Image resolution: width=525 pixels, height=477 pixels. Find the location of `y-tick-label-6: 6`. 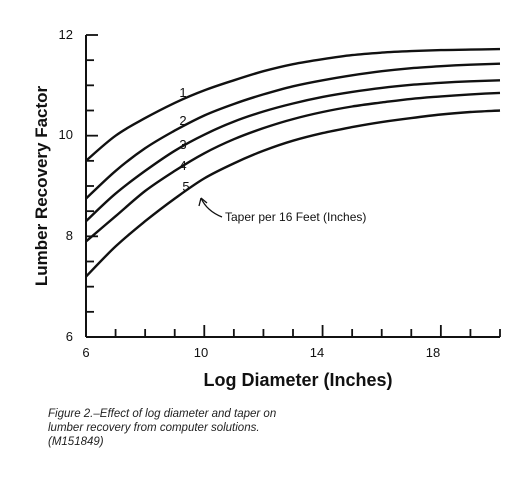

y-tick-label-6: 6 is located at coordinates (69, 336).